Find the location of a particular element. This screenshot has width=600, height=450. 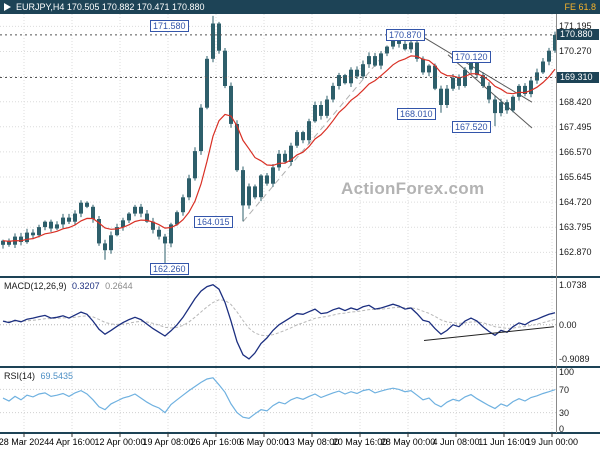

time-axis-label: 19 Jun 00:00 is located at coordinates (552, 442).